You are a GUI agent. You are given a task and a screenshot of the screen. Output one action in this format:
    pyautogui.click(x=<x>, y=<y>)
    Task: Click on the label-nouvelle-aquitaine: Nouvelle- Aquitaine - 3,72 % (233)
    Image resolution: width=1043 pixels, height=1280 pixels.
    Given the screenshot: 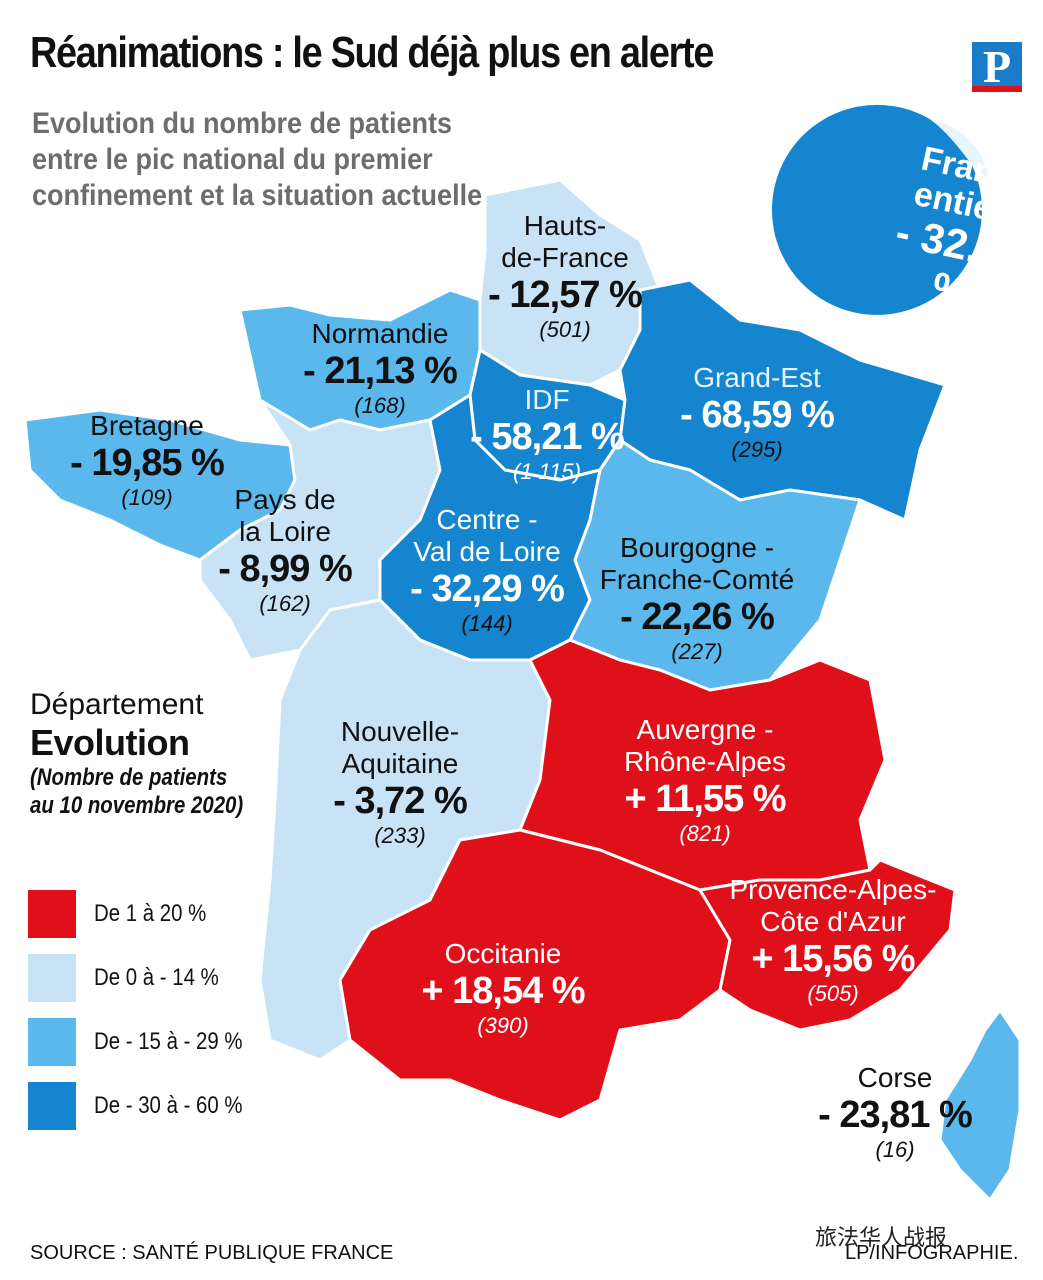 What is the action you would take?
    pyautogui.click(x=400, y=782)
    